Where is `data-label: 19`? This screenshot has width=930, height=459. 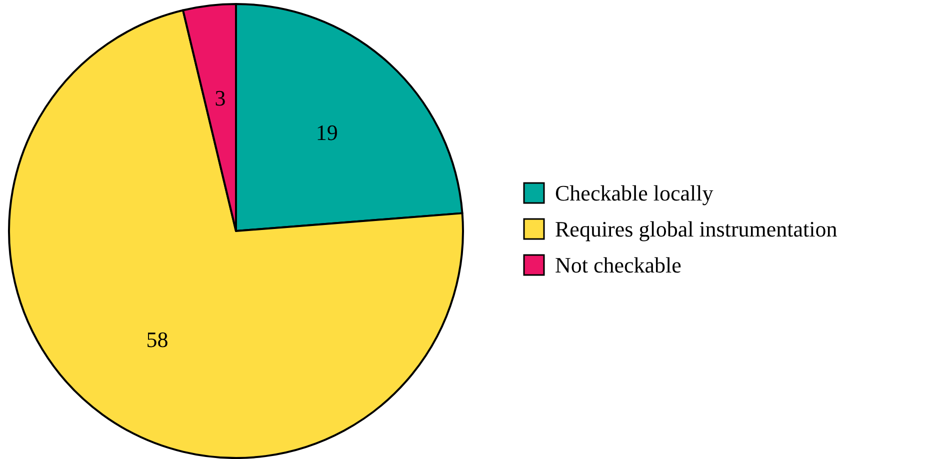
data-label: 19 is located at coordinates (327, 133).